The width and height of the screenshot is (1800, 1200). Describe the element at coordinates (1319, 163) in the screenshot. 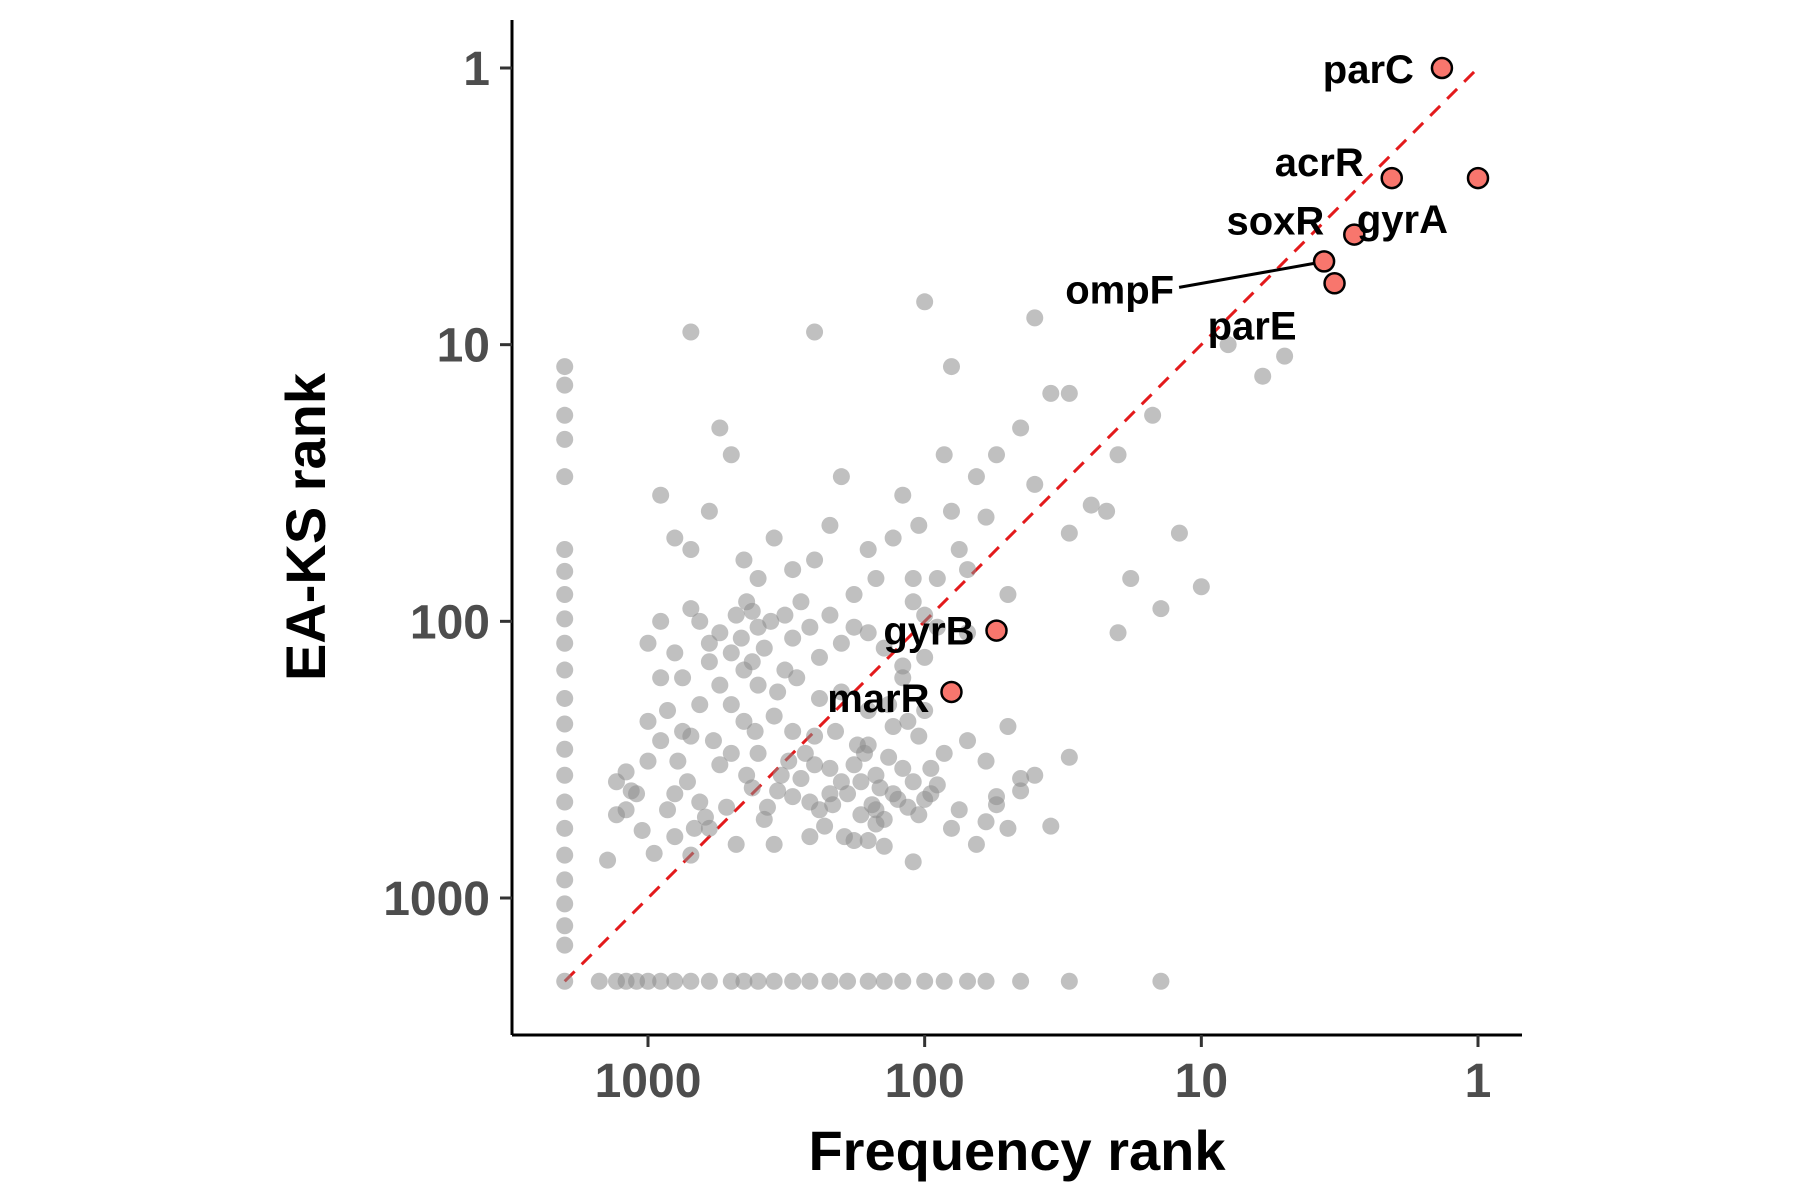

I see `gene-label-acrR: acrR` at that location.